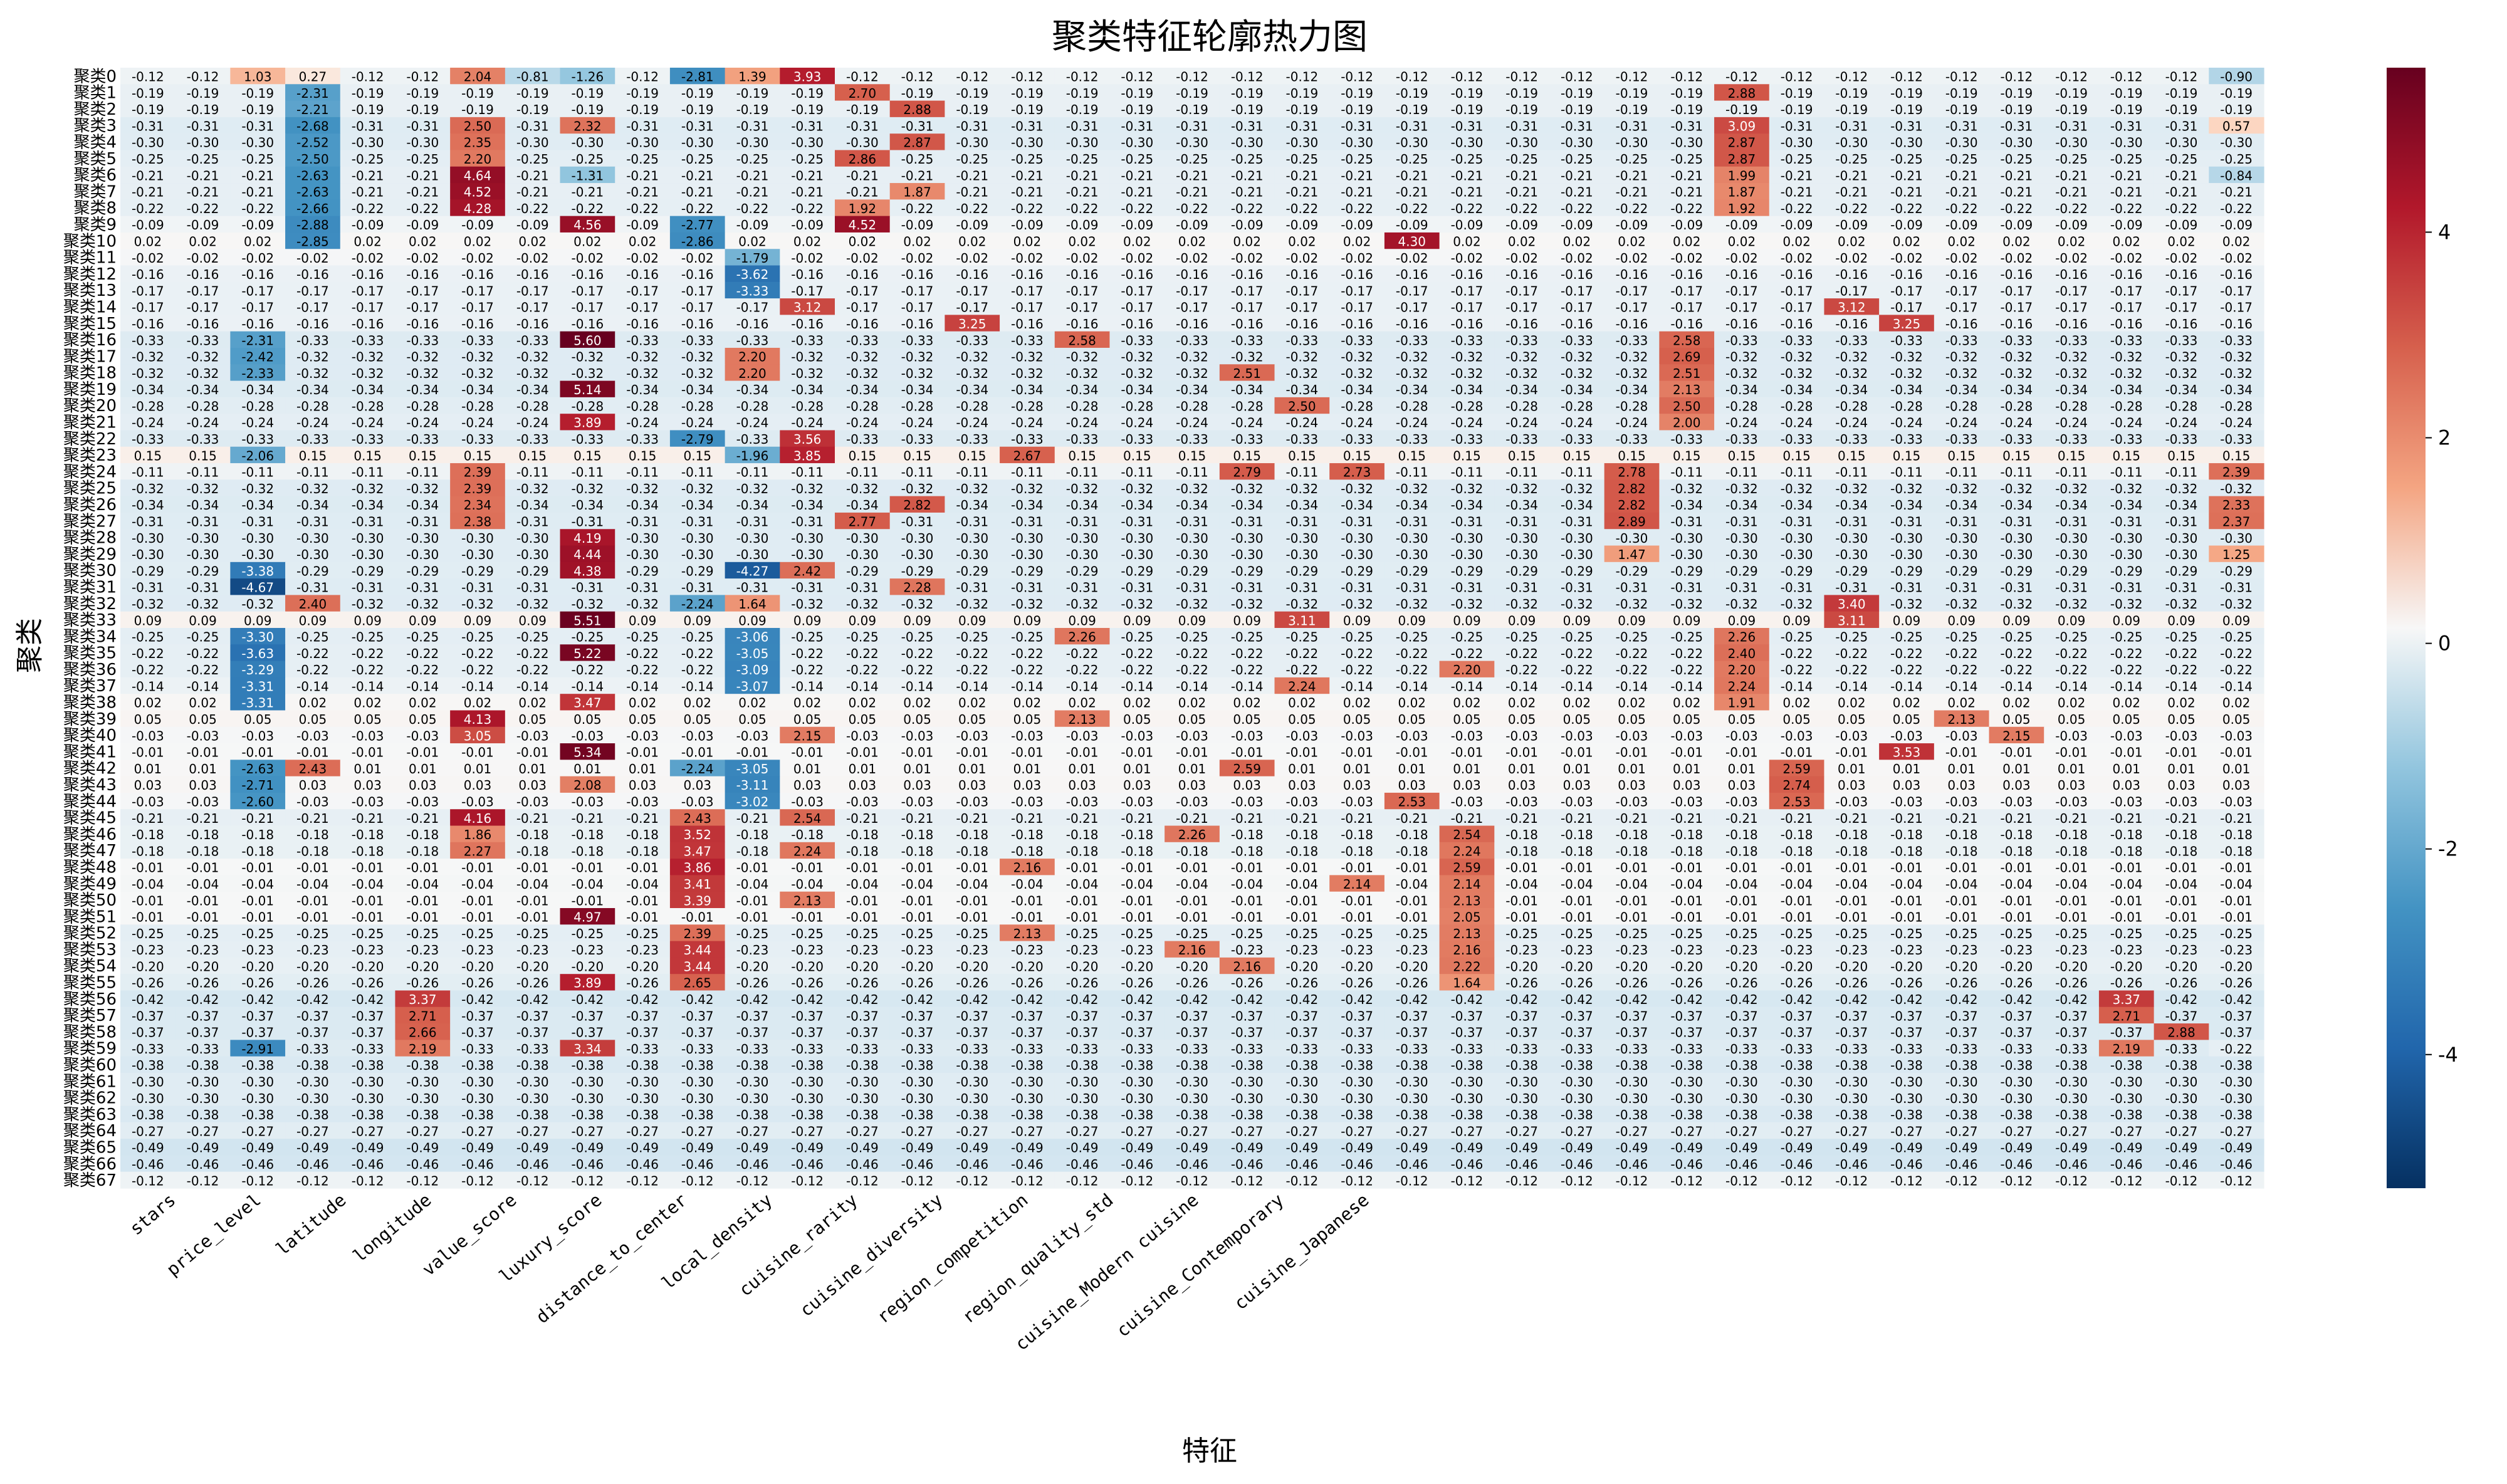 The width and height of the screenshot is (2507, 1484). What do you see at coordinates (1247, 719) in the screenshot?
I see `cell-value-label: 0.05` at bounding box center [1247, 719].